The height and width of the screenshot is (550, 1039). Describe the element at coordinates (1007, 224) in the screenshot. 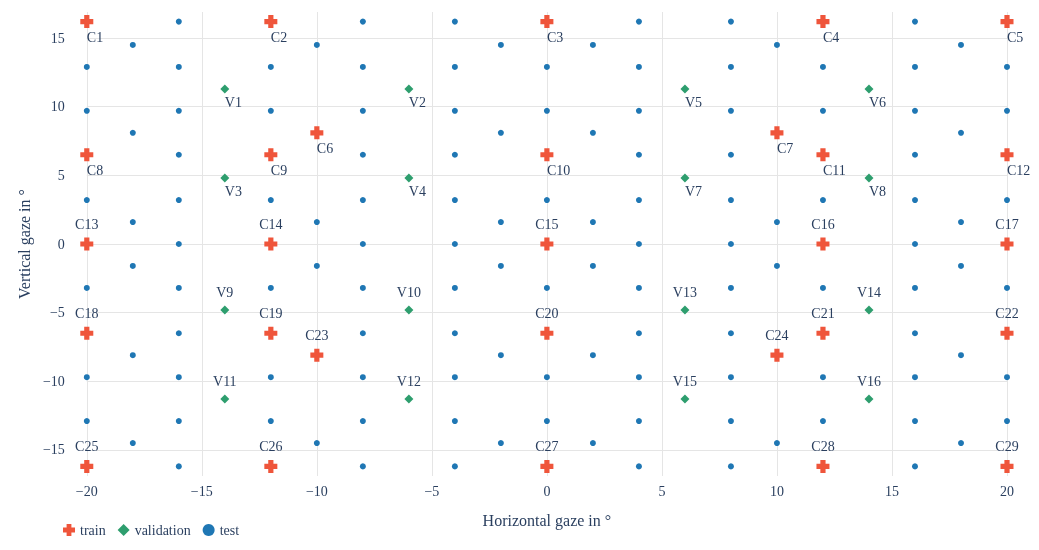

I see `data-label: C17` at that location.